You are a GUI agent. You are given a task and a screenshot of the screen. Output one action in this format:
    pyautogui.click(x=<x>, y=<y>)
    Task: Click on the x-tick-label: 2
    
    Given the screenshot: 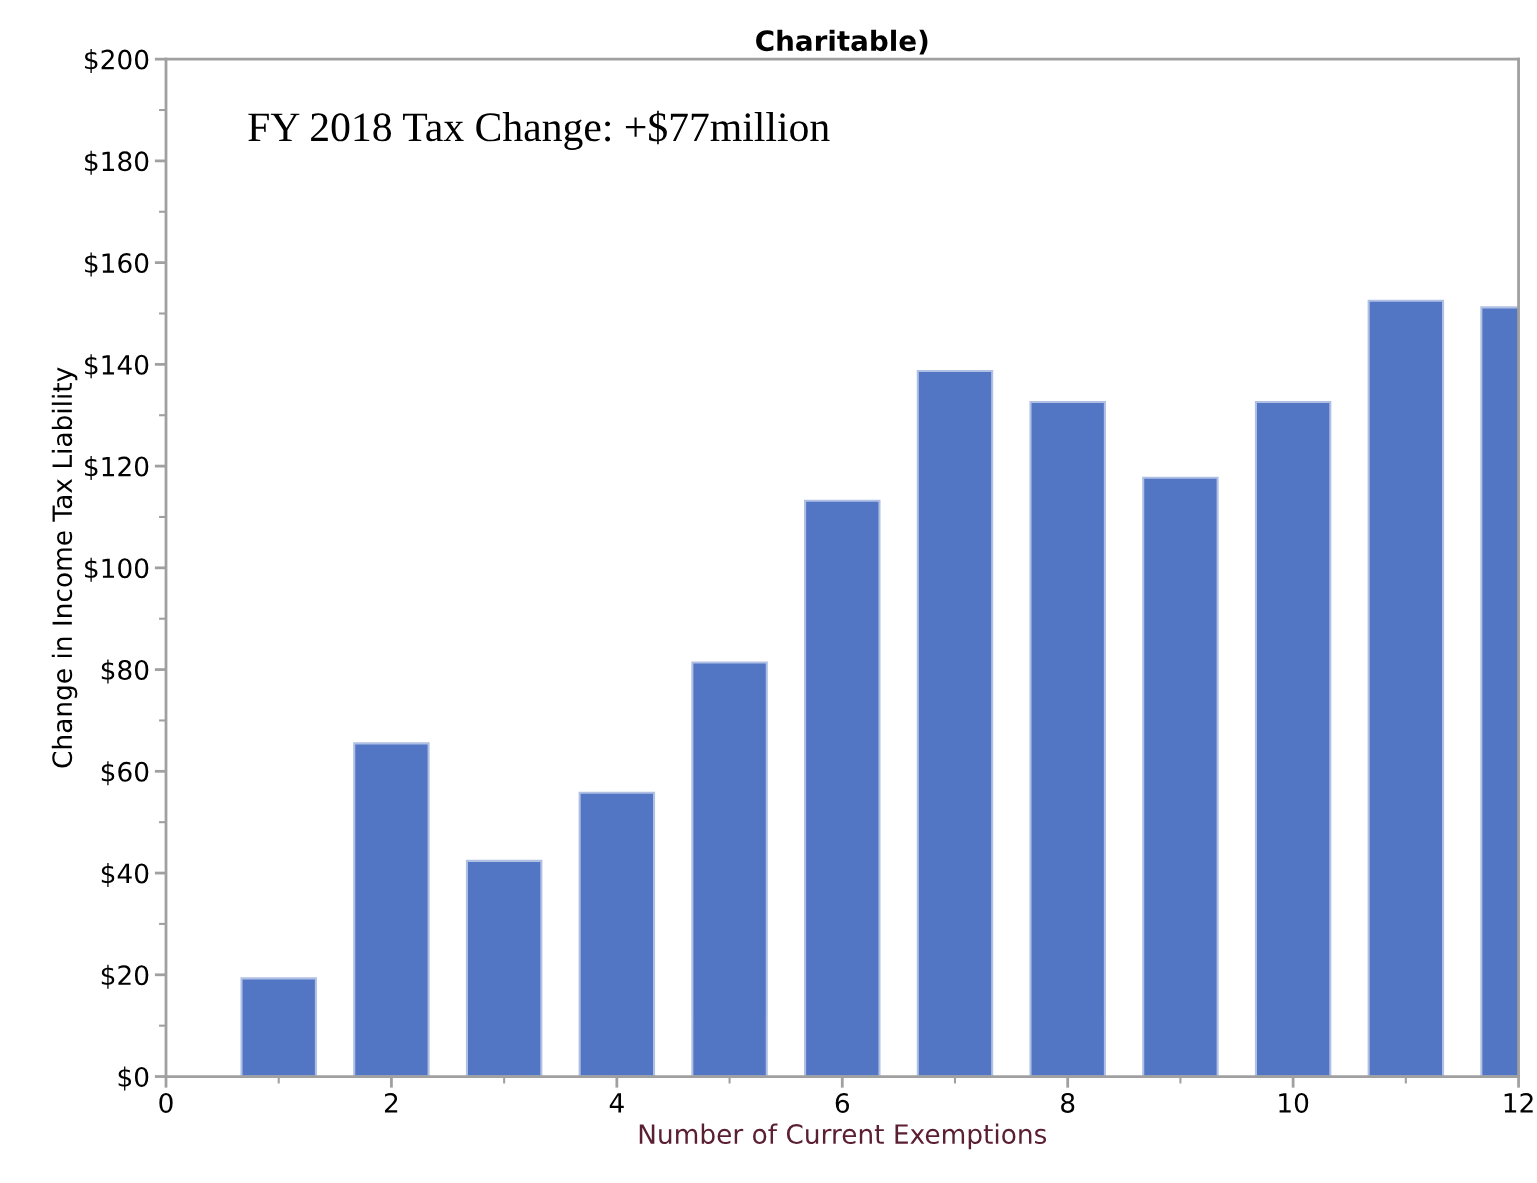 What is the action you would take?
    pyautogui.click(x=391, y=1102)
    